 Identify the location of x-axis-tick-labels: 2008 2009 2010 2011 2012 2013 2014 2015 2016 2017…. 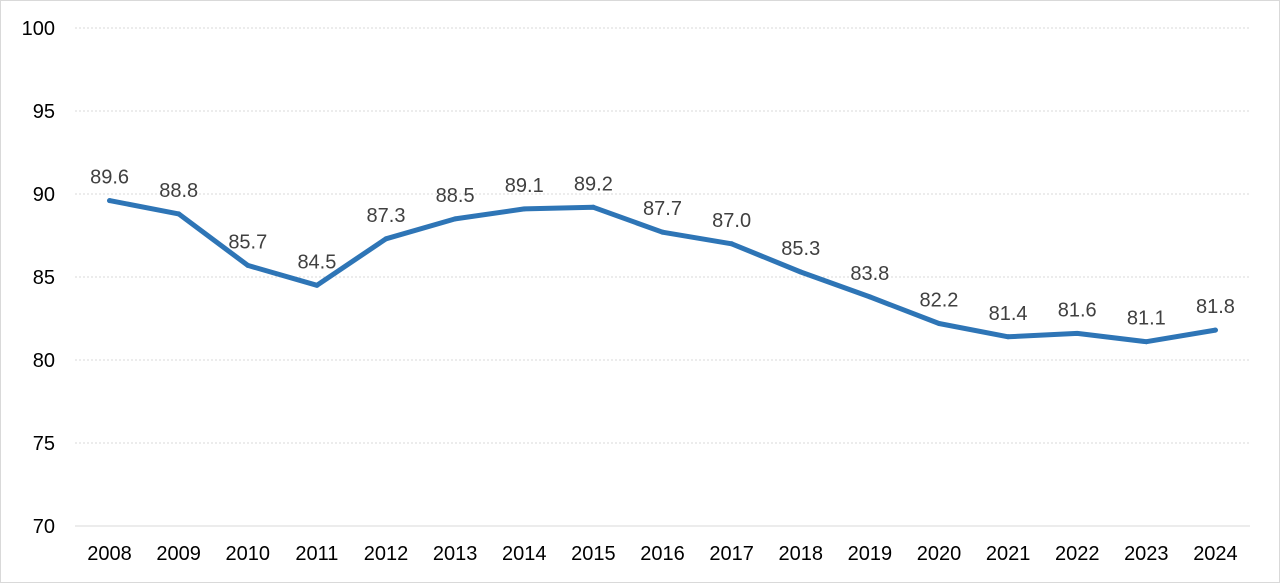
(662, 554).